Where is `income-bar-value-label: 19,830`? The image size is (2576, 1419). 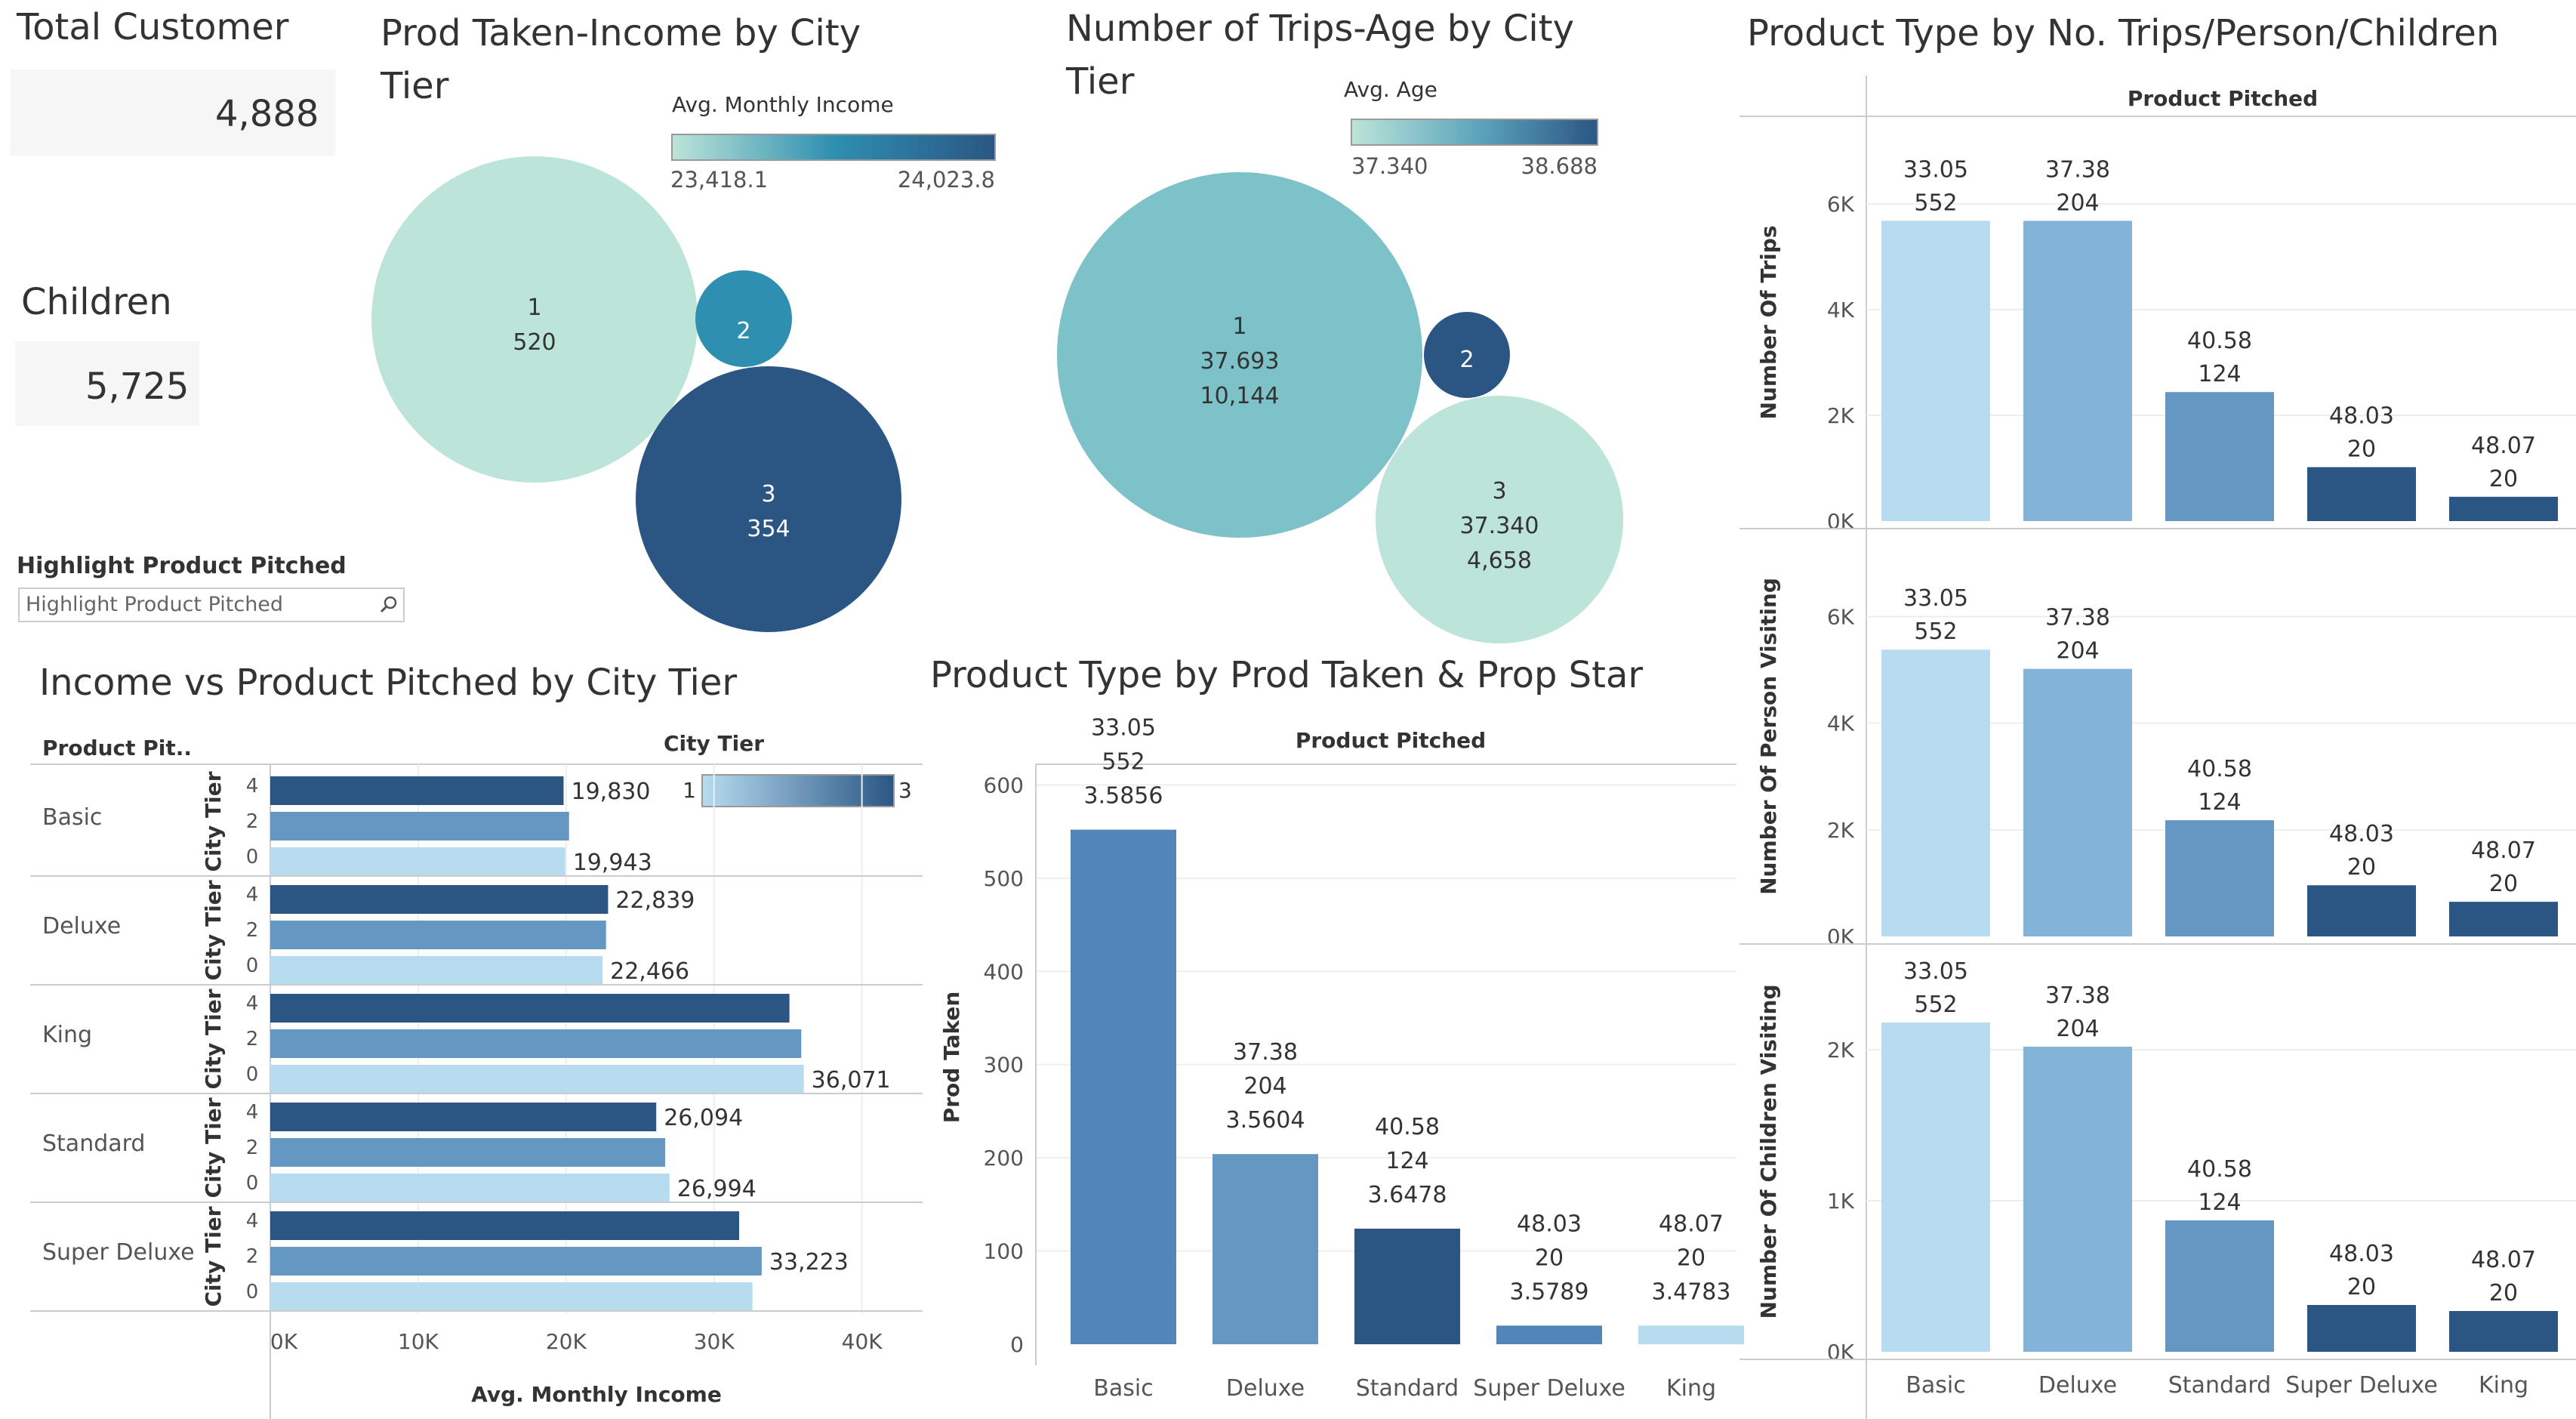
income-bar-value-label: 19,830 is located at coordinates (610, 792).